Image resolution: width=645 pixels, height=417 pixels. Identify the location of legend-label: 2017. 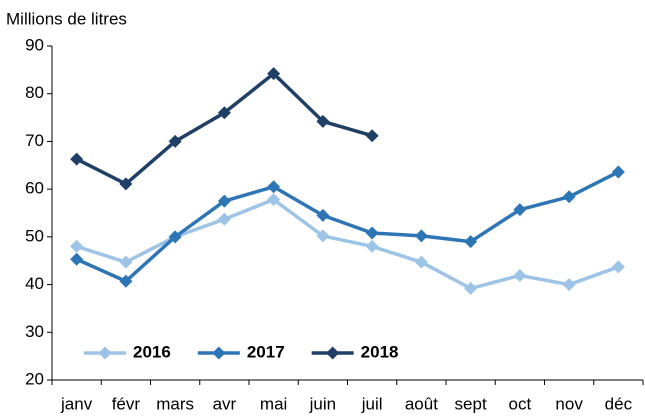
(266, 351).